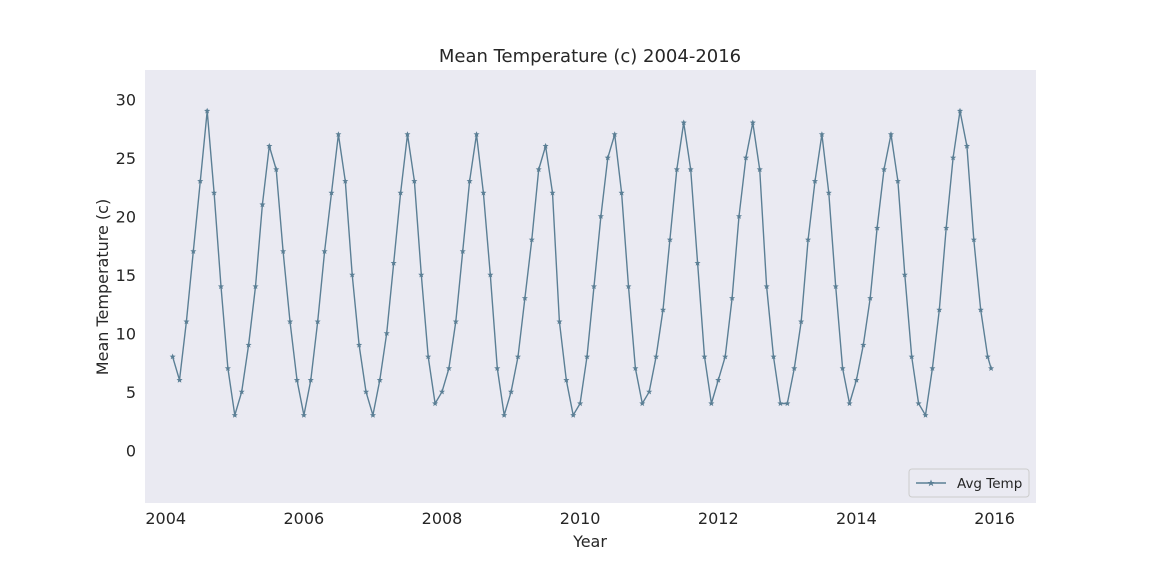  I want to click on legend-star-icon, so click(931, 483).